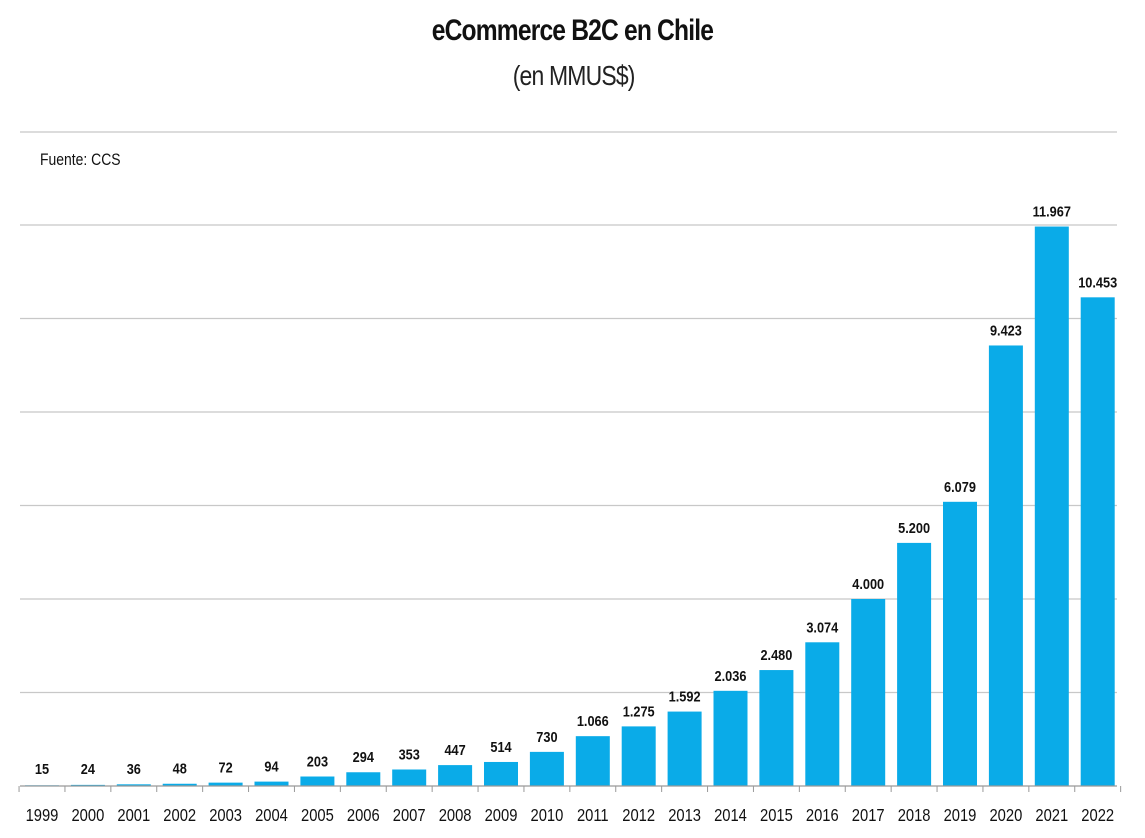 This screenshot has width=1145, height=838. Describe the element at coordinates (317, 816) in the screenshot. I see `tick-label-2005: 2005` at that location.